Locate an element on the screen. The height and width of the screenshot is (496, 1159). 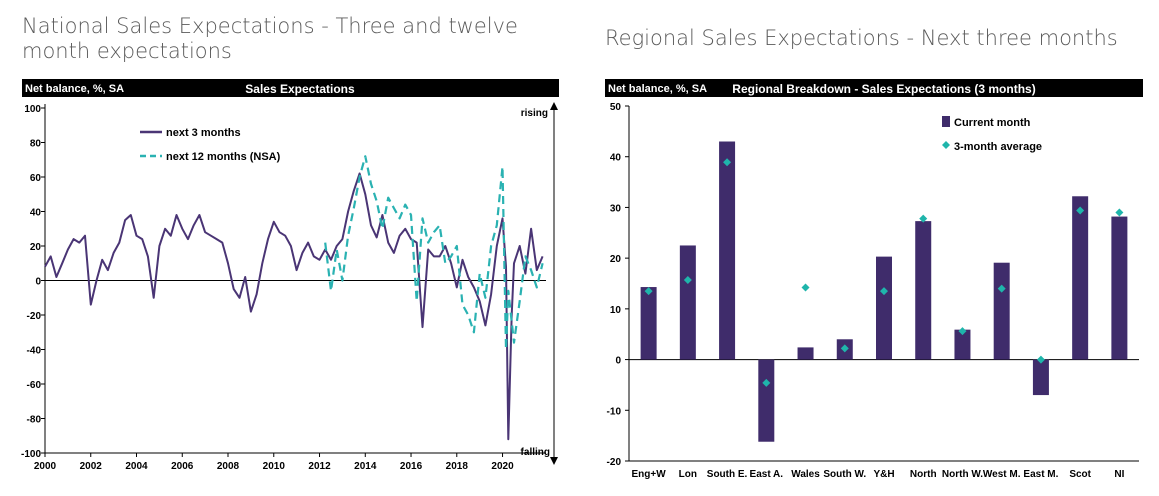
category-label: Scot is located at coordinates (1080, 474).